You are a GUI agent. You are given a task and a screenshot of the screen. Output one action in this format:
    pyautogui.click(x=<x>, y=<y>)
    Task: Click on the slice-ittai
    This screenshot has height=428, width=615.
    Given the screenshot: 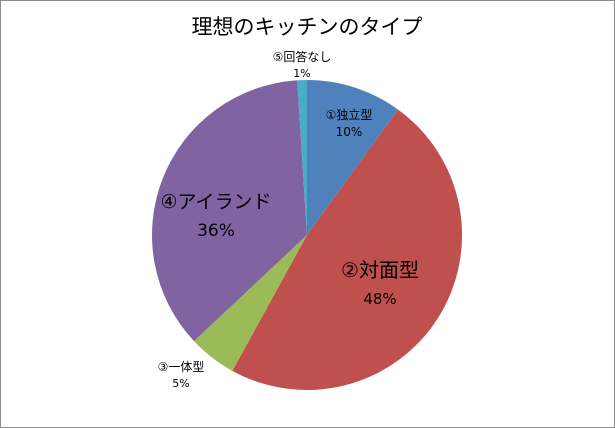 What is the action you would take?
    pyautogui.click(x=250, y=303)
    